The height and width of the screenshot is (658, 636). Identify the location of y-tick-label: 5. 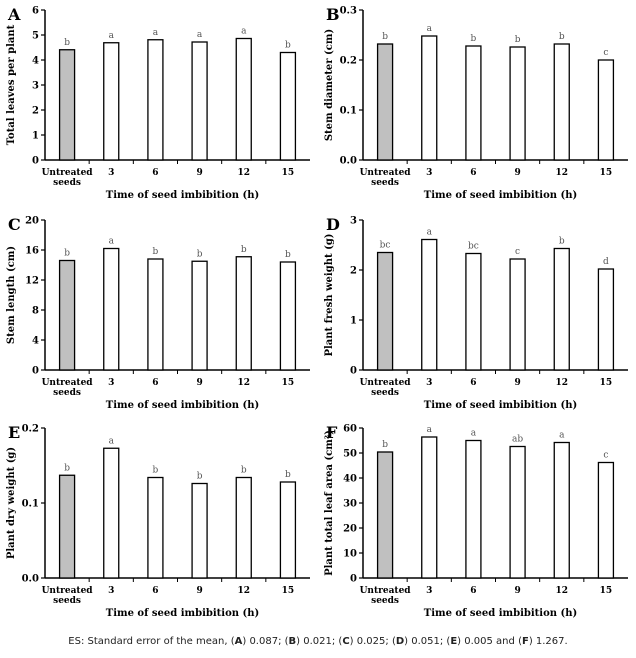
(35, 36).